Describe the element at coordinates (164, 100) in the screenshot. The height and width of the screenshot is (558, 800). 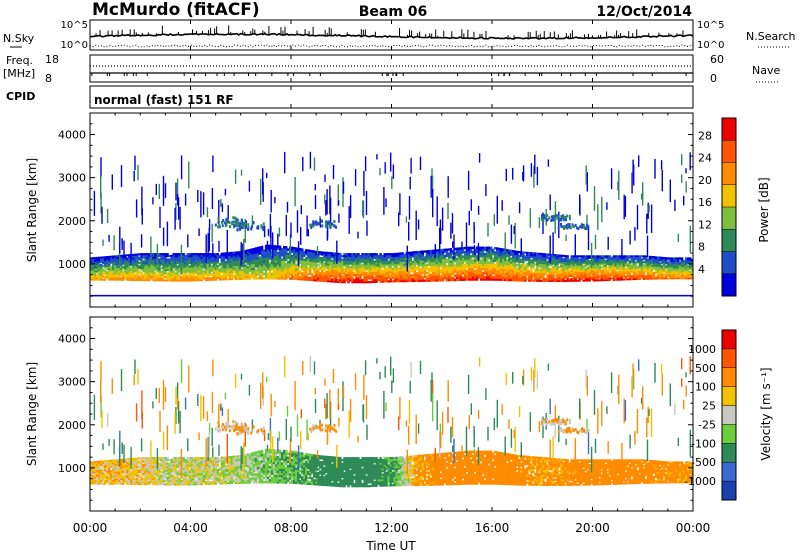
I see `cpid-text: normal (fast) 151 RF` at that location.